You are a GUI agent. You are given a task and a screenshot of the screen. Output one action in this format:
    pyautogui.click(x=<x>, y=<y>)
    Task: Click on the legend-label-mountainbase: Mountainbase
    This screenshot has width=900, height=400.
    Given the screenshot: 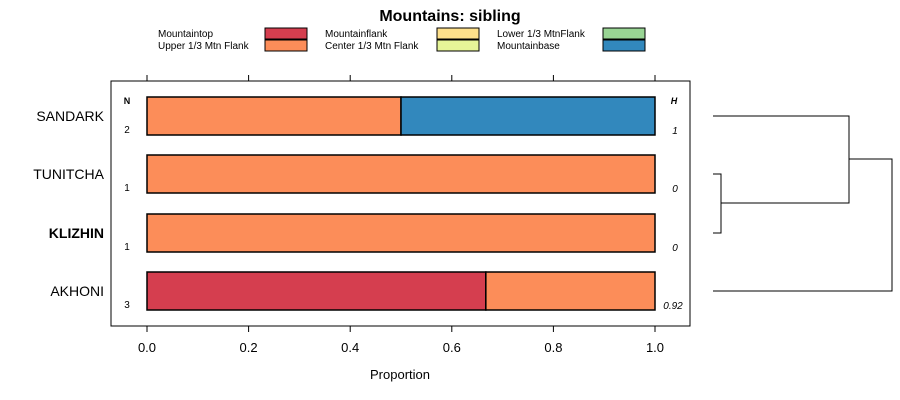 What is the action you would take?
    pyautogui.click(x=528, y=46)
    